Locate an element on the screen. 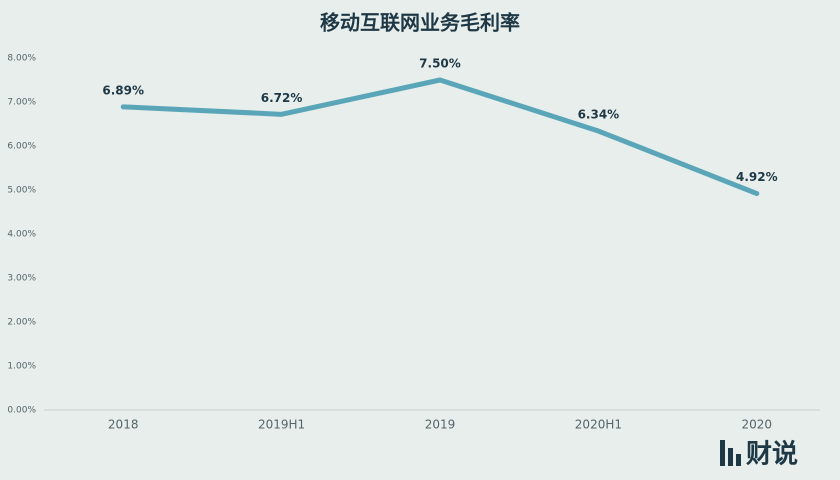 Image resolution: width=840 pixels, height=480 pixels. y-tick-label: 8.00% is located at coordinates (21, 59).